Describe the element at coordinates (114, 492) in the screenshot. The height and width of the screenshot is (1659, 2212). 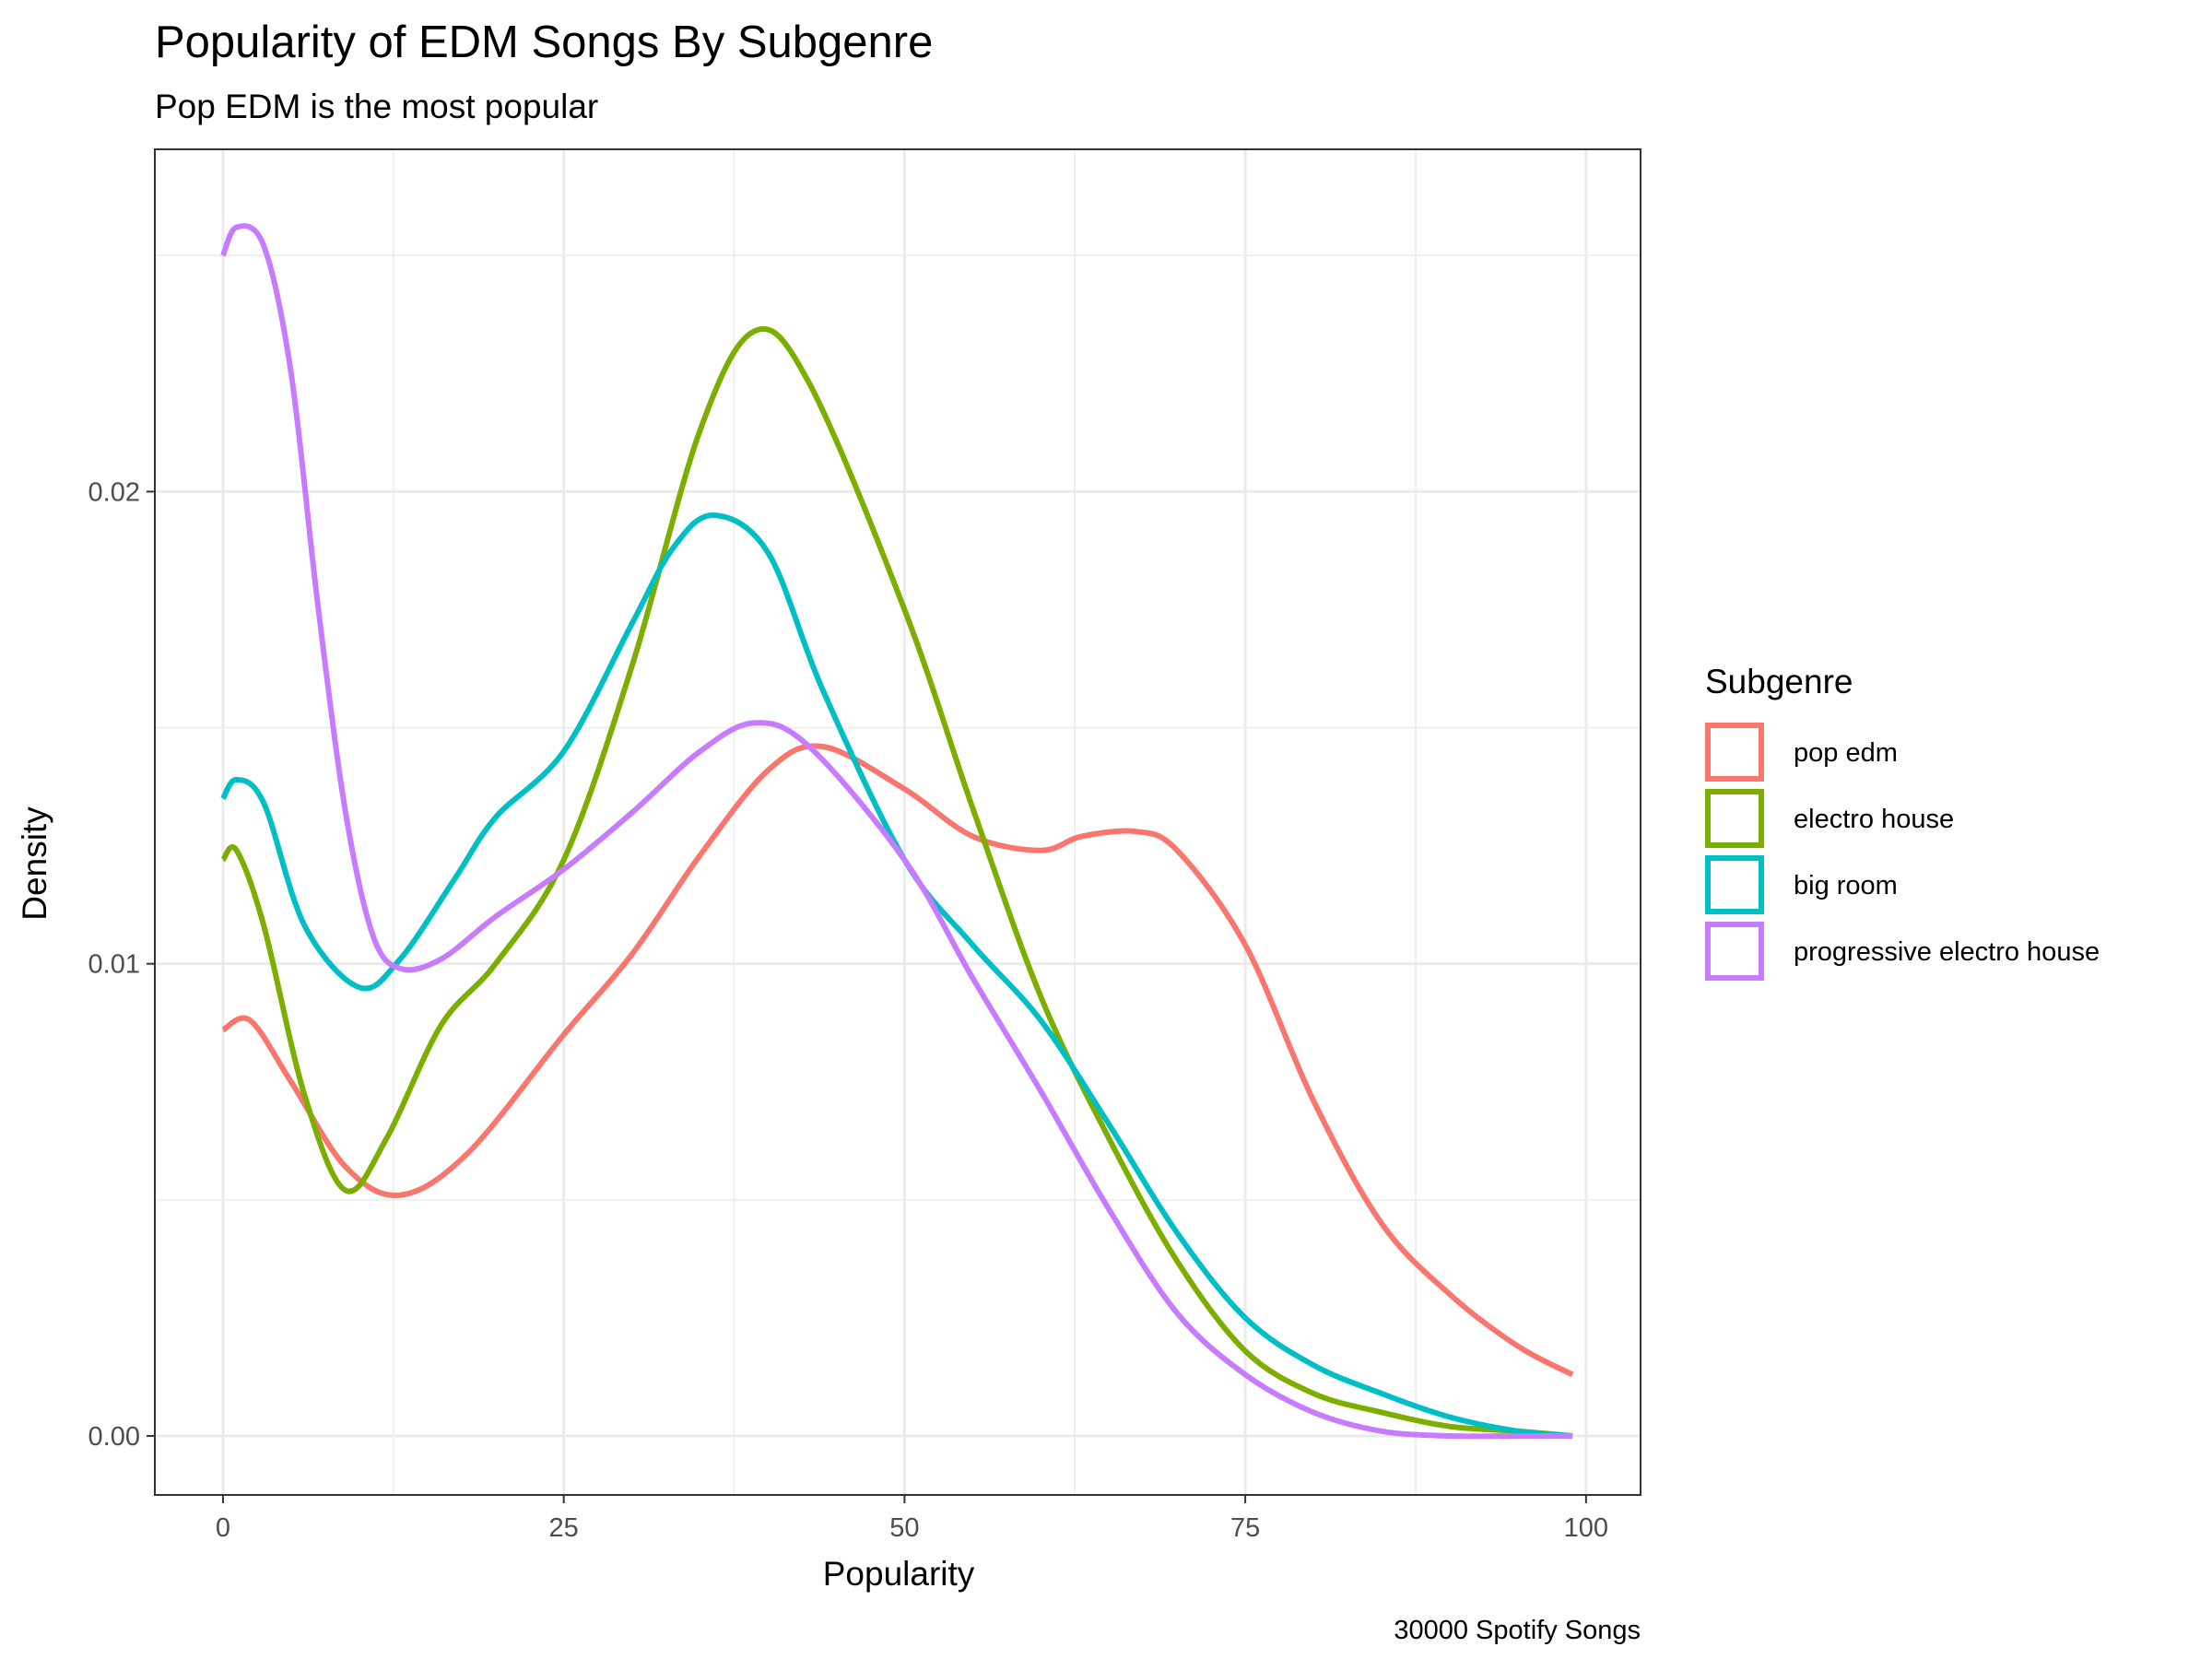
I see `y-tick-label: 0.02` at that location.